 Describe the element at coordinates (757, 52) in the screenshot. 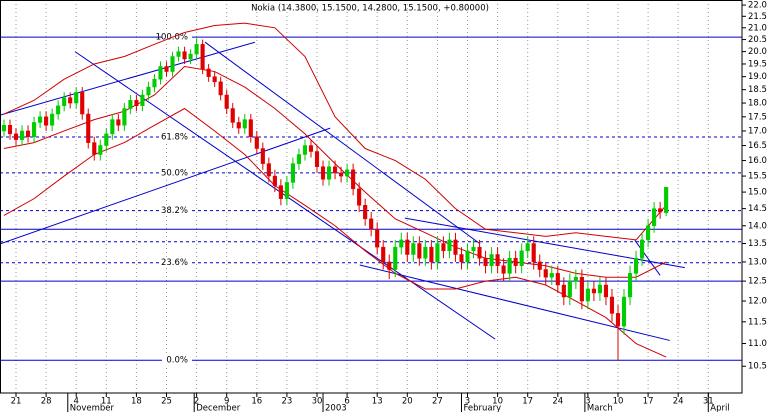

I see `y-tick-label: 20.0` at that location.